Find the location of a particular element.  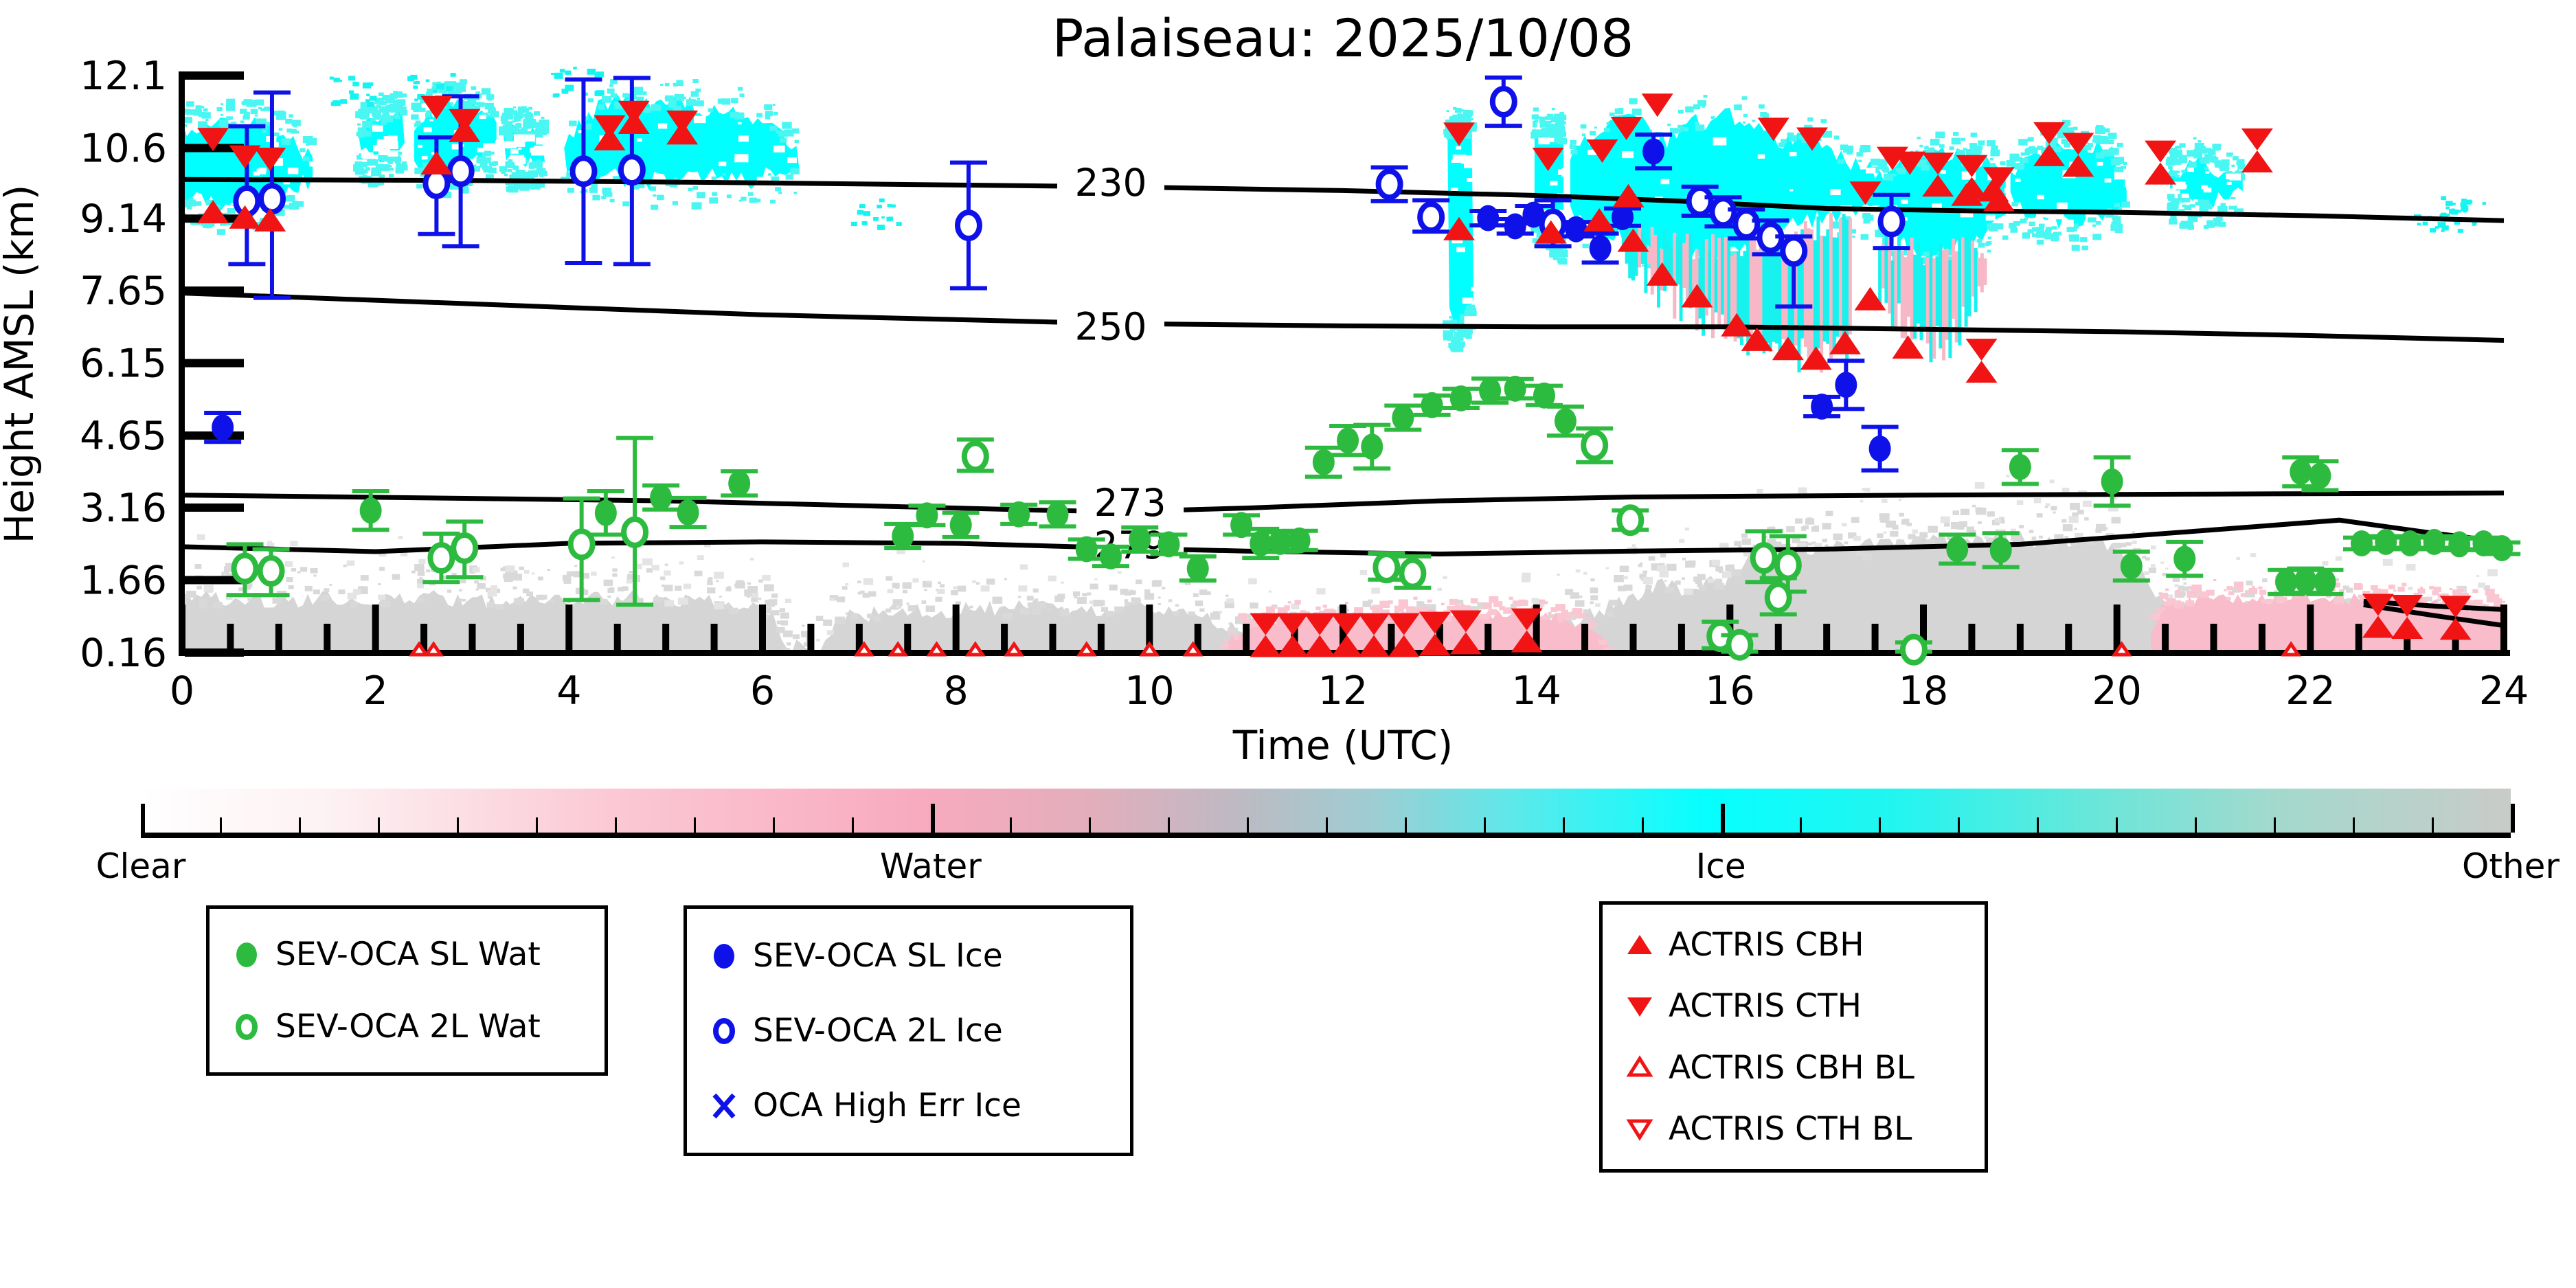

x-tick-label: 12 is located at coordinates (1343, 691).